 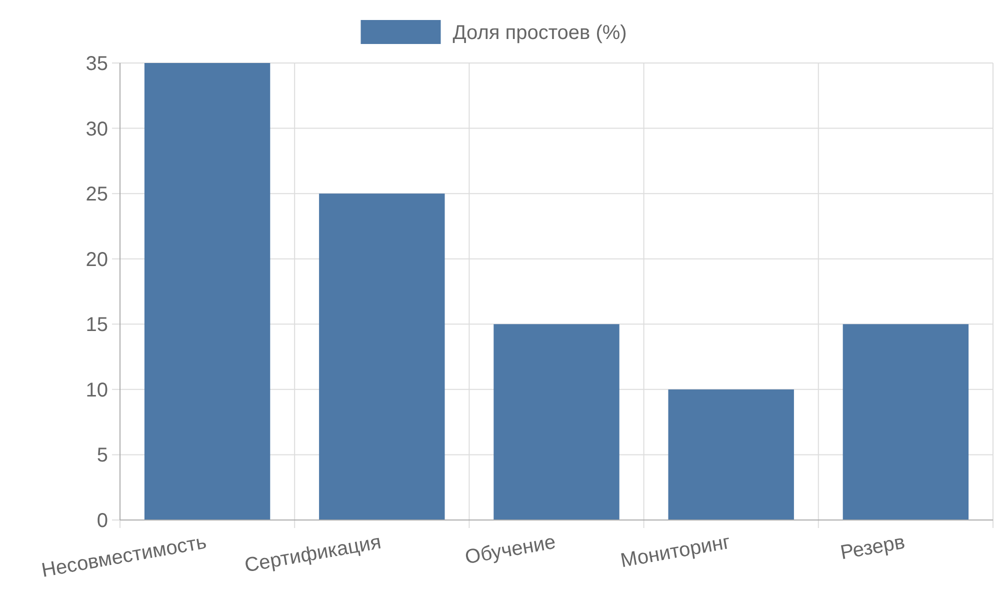 What do you see at coordinates (102, 455) in the screenshot?
I see `y-tick-label: 5` at bounding box center [102, 455].